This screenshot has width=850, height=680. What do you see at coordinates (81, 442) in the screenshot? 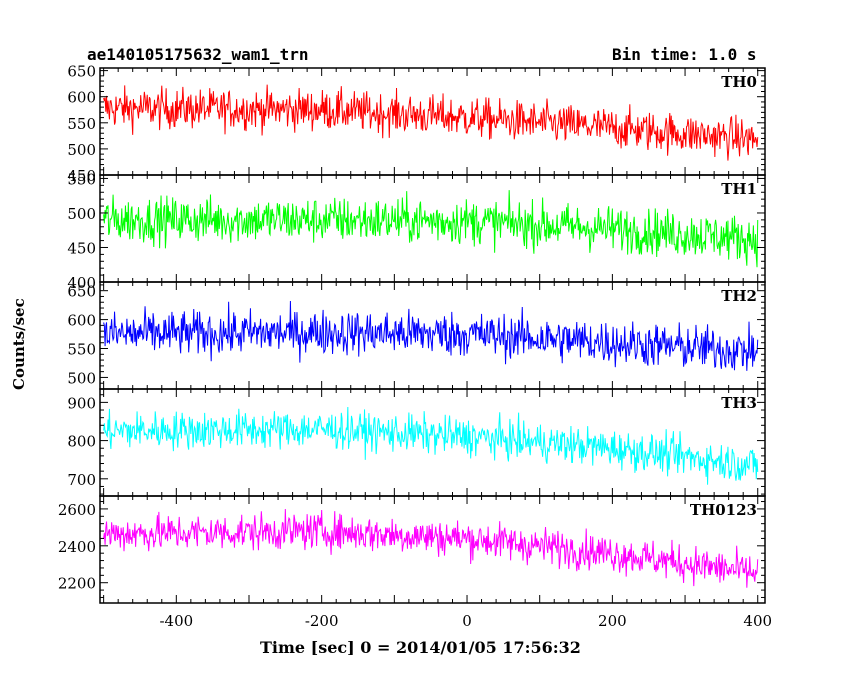
I see `y-tick-label: 800` at bounding box center [81, 442].